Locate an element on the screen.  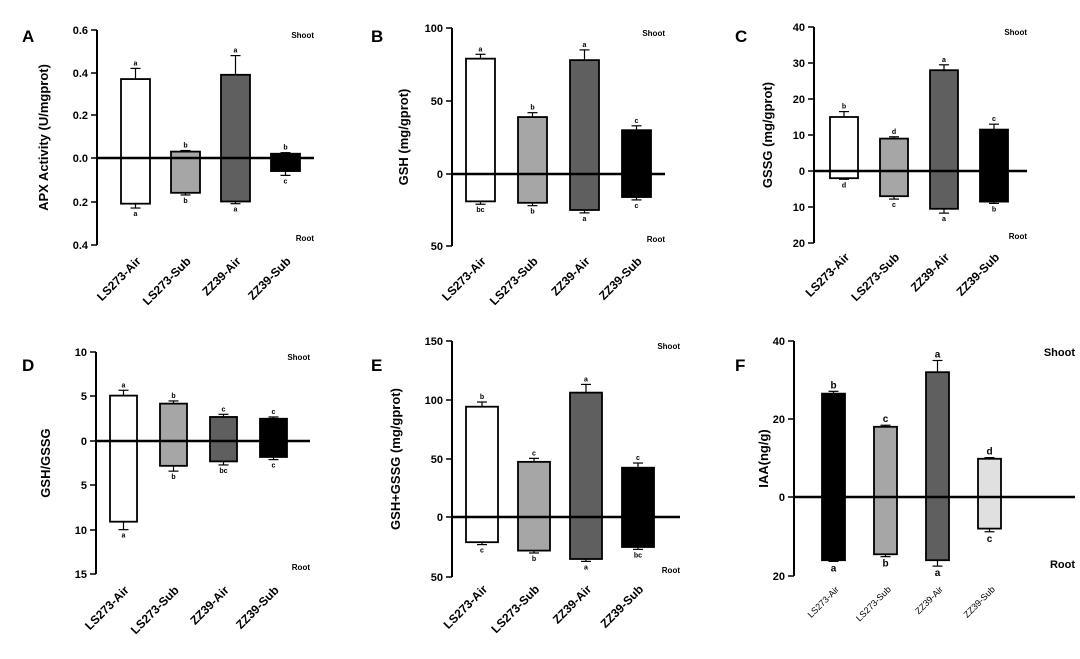
y-axis-label: GSSG (mg/gprot) is located at coordinates (767, 135).